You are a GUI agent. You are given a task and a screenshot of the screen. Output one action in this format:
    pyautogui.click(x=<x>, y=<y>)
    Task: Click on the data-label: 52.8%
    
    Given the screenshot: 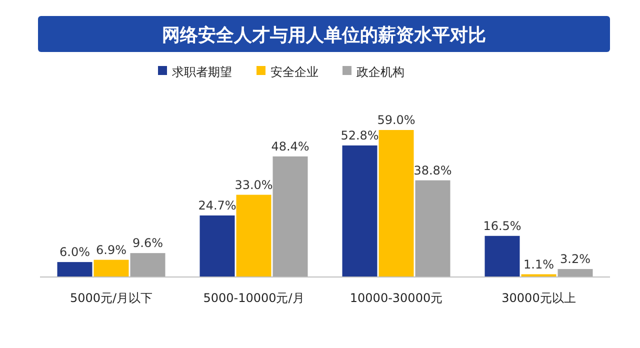 What is the action you would take?
    pyautogui.click(x=359, y=135)
    